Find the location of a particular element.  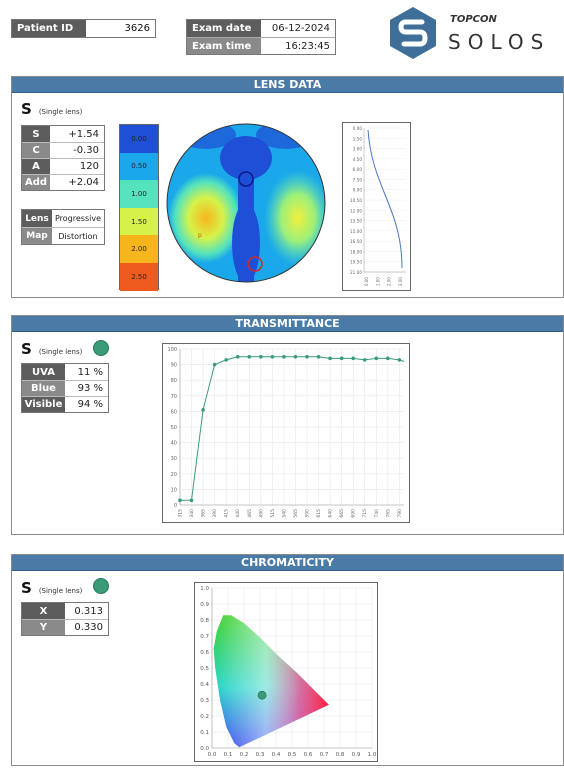

chromaticity-x-tick: 0.4 is located at coordinates (276, 755).